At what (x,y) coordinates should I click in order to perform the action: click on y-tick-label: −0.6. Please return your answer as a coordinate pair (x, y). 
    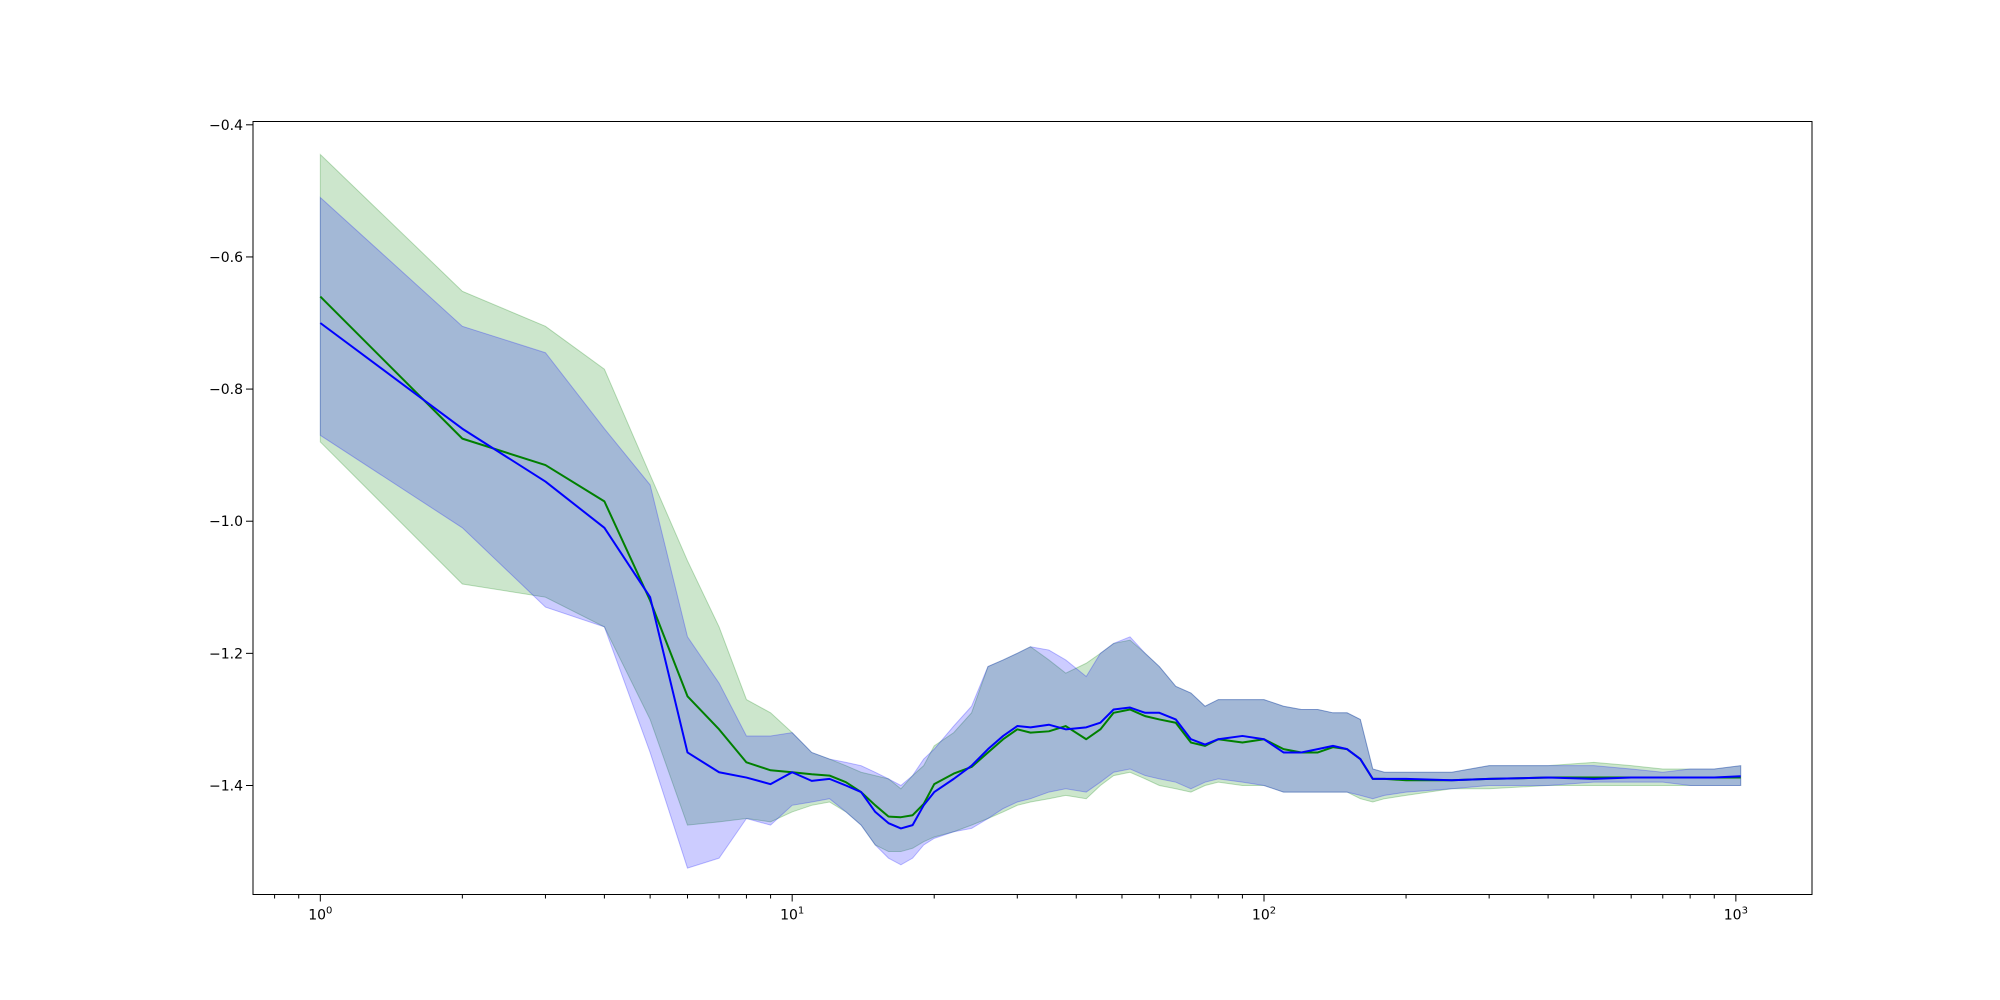
    Looking at the image, I should click on (226, 258).